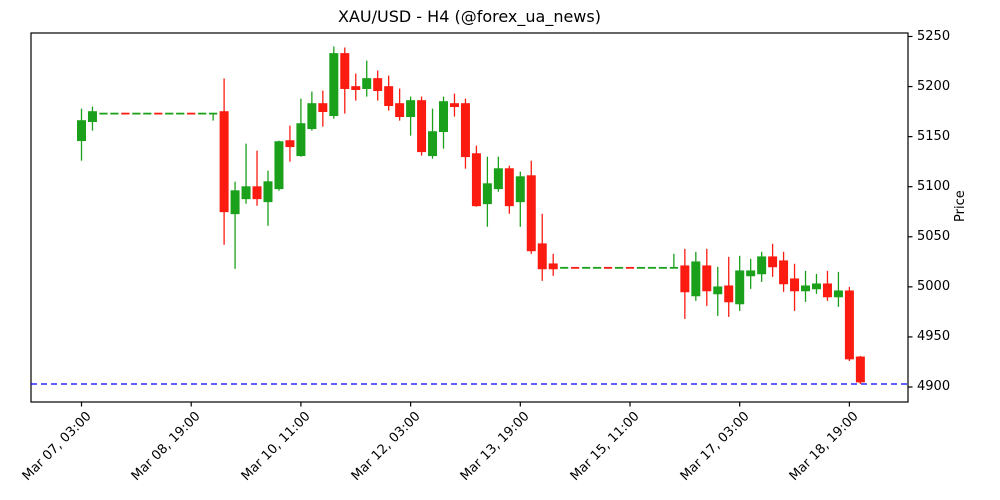 This screenshot has height=500, width=1000. I want to click on y-tick-label: 4950, so click(934, 336).